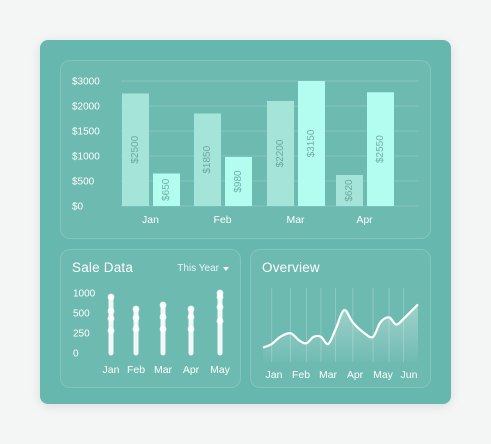  Describe the element at coordinates (83, 182) in the screenshot. I see `y-tick-label: $500` at that location.